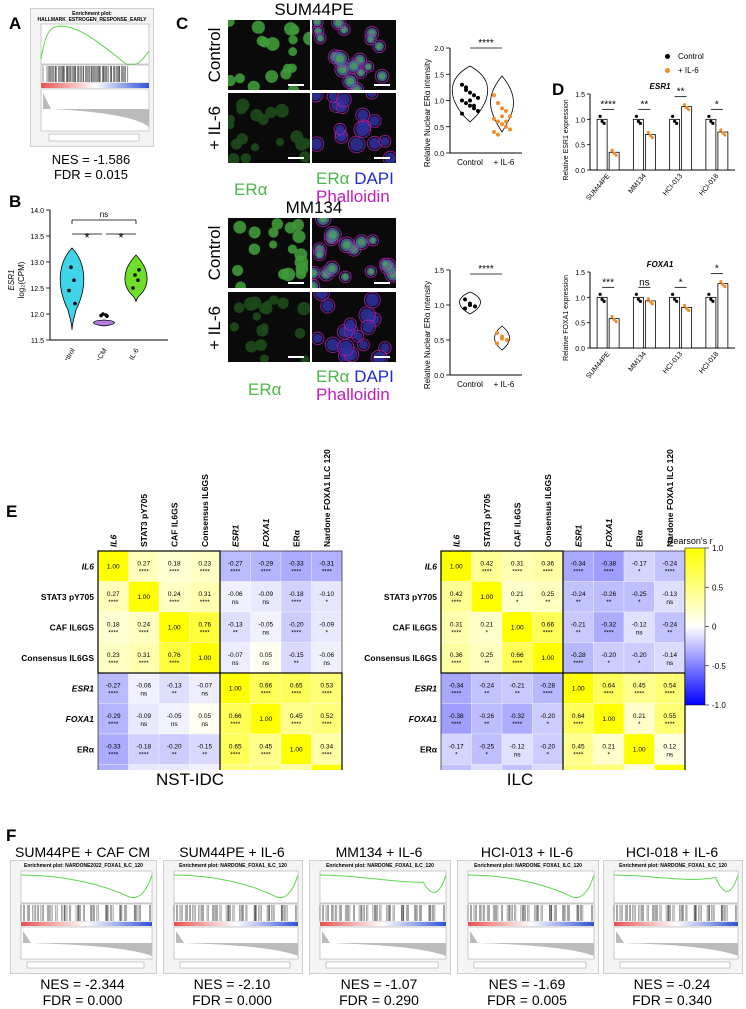 The height and width of the screenshot is (1009, 746). Describe the element at coordinates (88, 566) in the screenshot. I see `heatmap-row-label: IL6` at that location.